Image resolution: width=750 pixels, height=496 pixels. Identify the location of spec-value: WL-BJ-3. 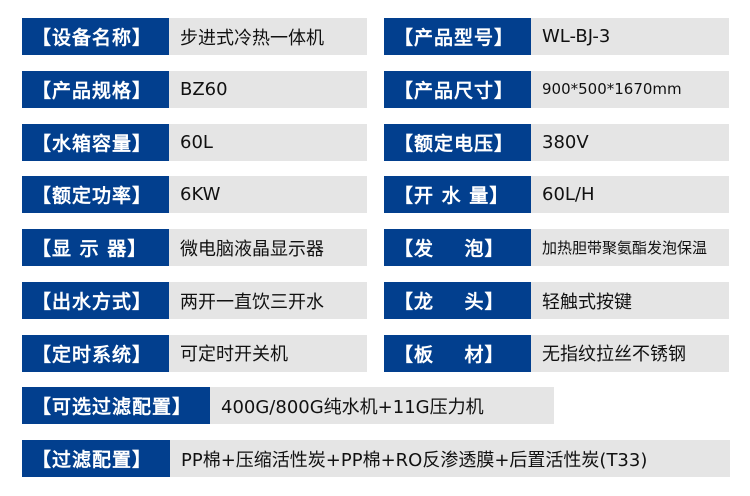
(630, 36).